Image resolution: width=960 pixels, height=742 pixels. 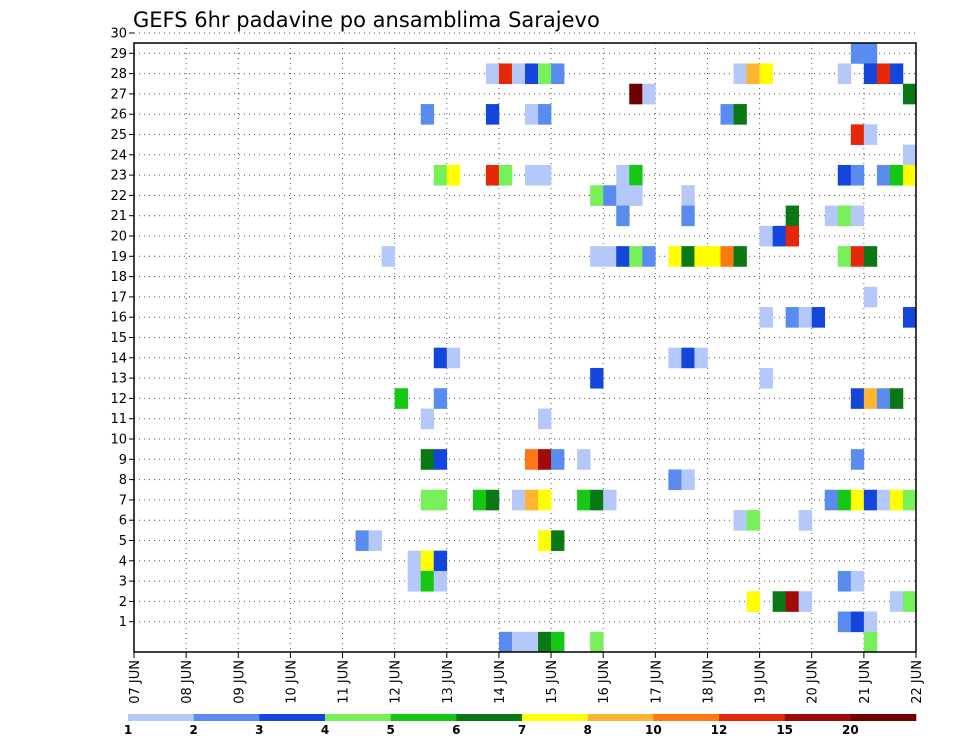 What do you see at coordinates (118, 176) in the screenshot?
I see `y-tick-label: 23` at bounding box center [118, 176].